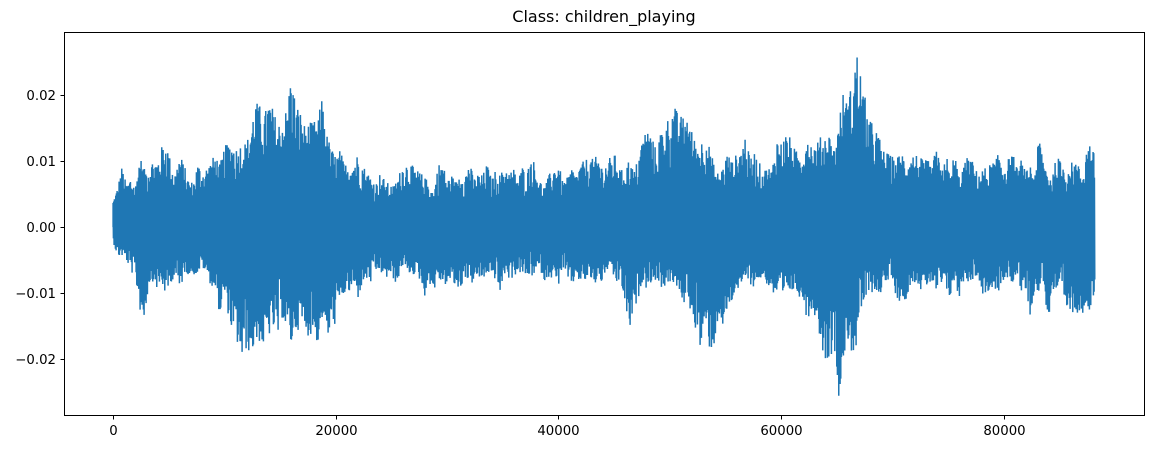  Describe the element at coordinates (781, 431) in the screenshot. I see `x-tick-label: 60000` at that location.